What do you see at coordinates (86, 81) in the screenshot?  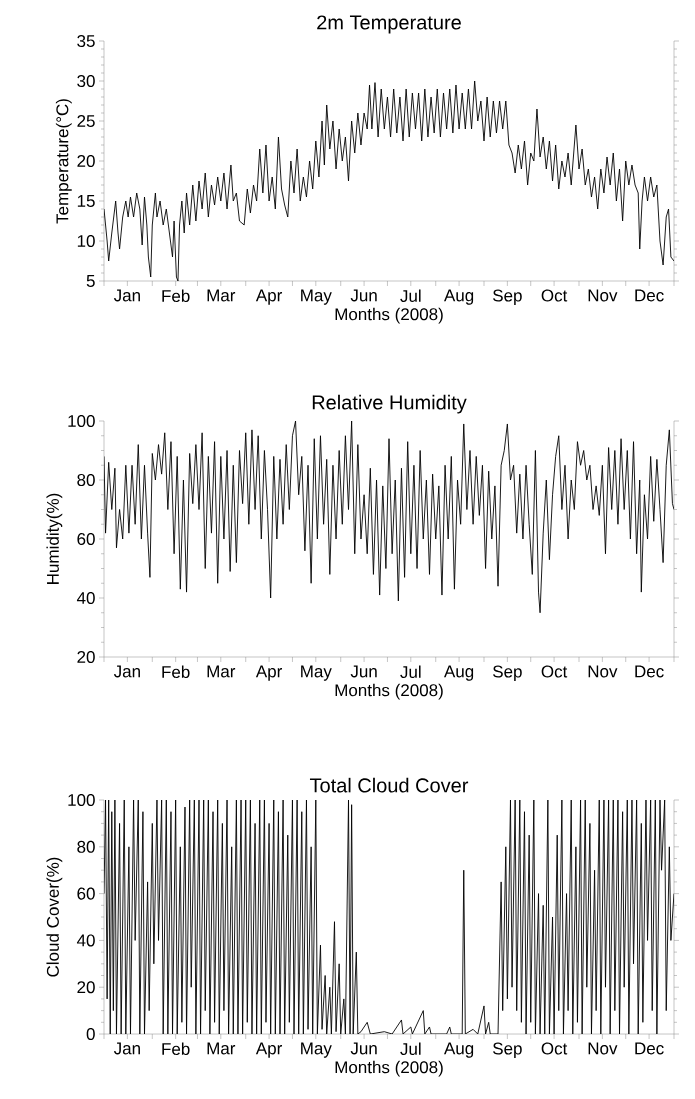 I see `y-tick-label: 30` at bounding box center [86, 81].